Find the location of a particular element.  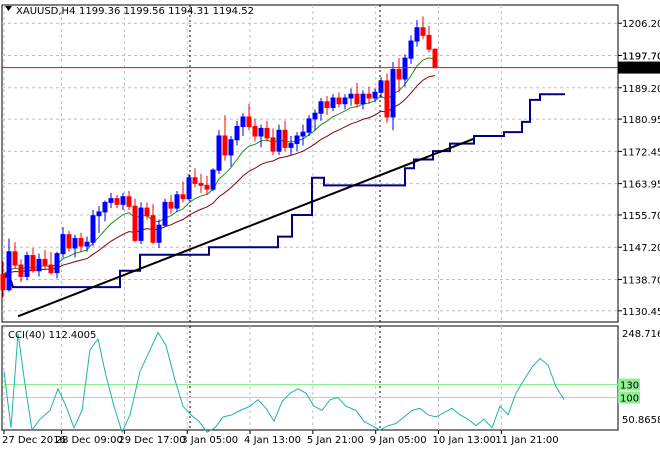

price-tick-label: 1147.20 is located at coordinates (641, 248).